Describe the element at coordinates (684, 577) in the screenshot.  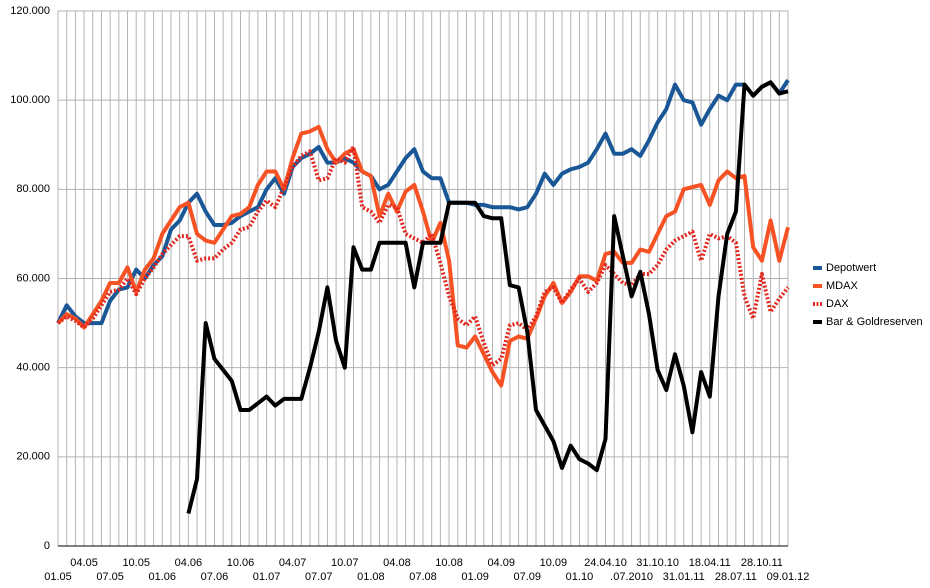
I see `x-tick-label: 31.01.11` at that location.